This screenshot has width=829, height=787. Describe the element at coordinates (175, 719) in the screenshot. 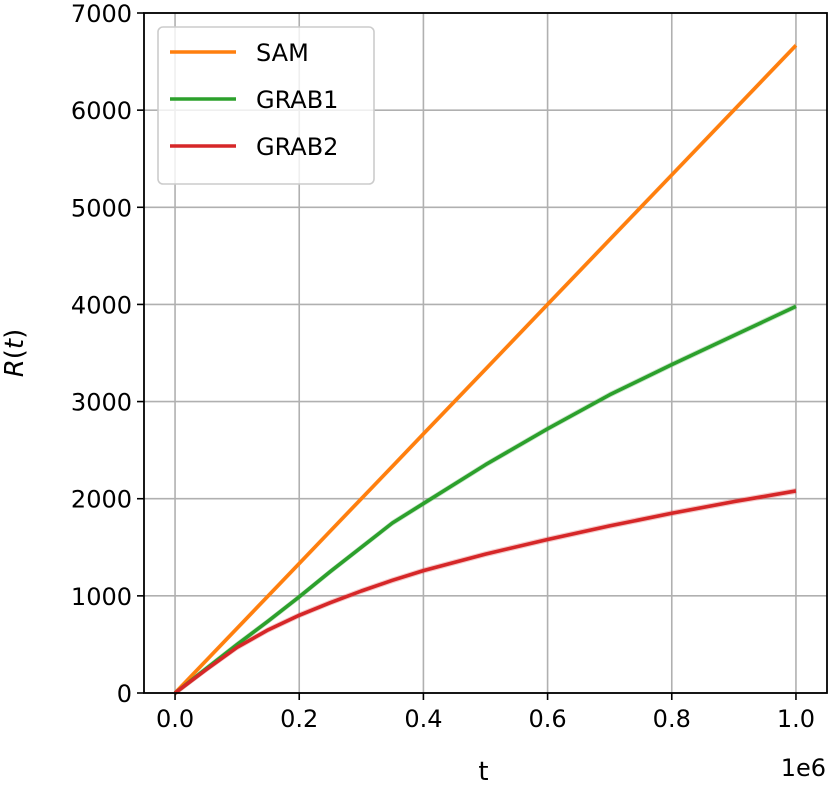

I see `x-tick-label: 0.0` at that location.